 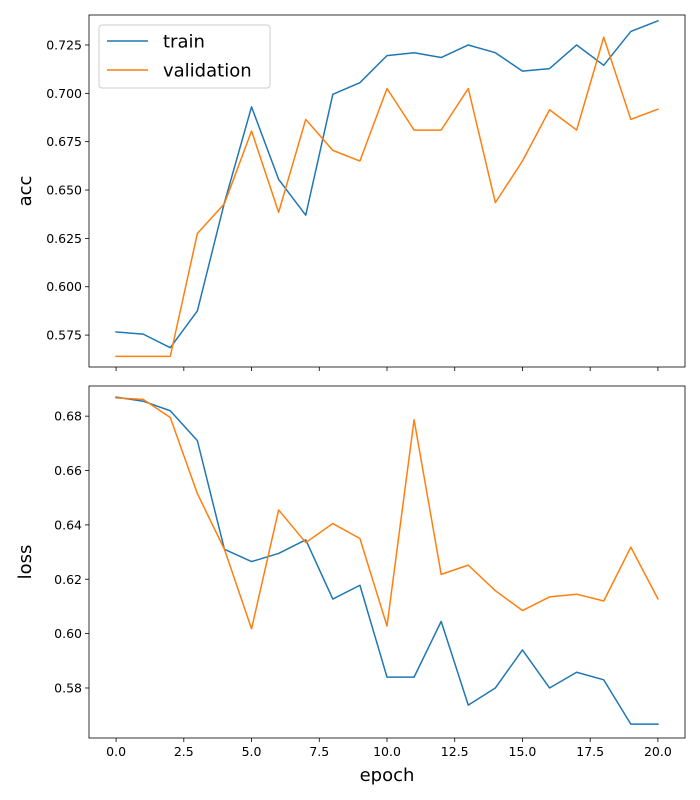 What do you see at coordinates (590, 751) in the screenshot?
I see `x-tick-label: 17.5` at bounding box center [590, 751].